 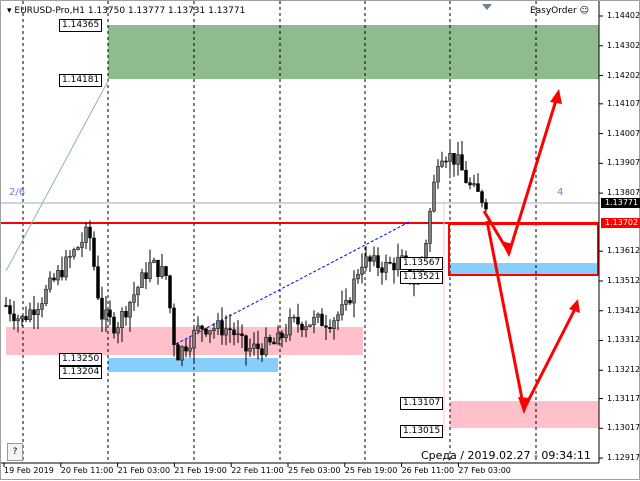 What do you see at coordinates (487, 7) in the screenshot?
I see `shift-marker-icon` at bounding box center [487, 7].